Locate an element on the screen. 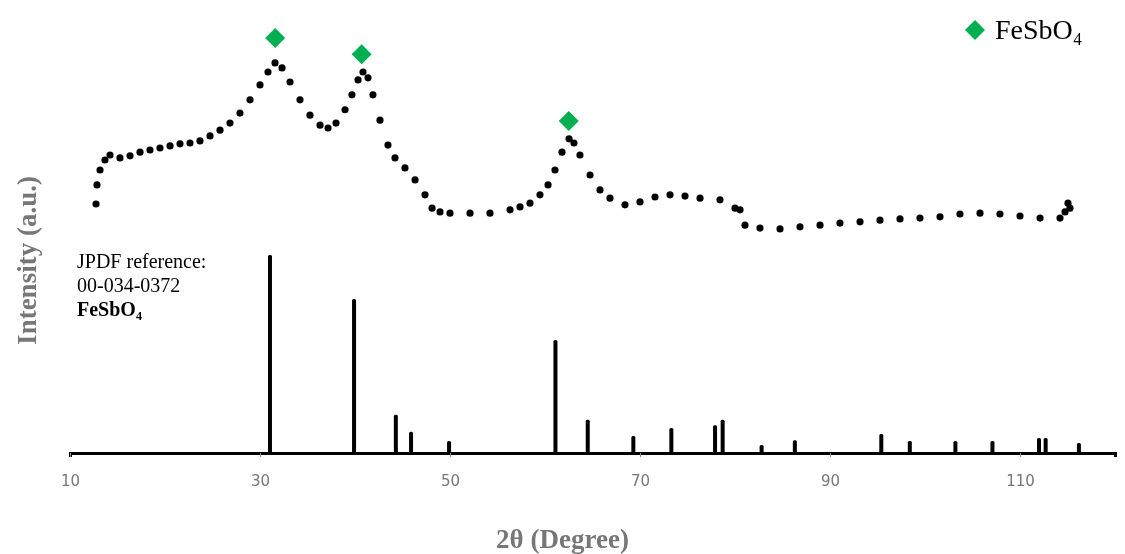  legend-label: FeSbO₄ is located at coordinates (1039, 29).